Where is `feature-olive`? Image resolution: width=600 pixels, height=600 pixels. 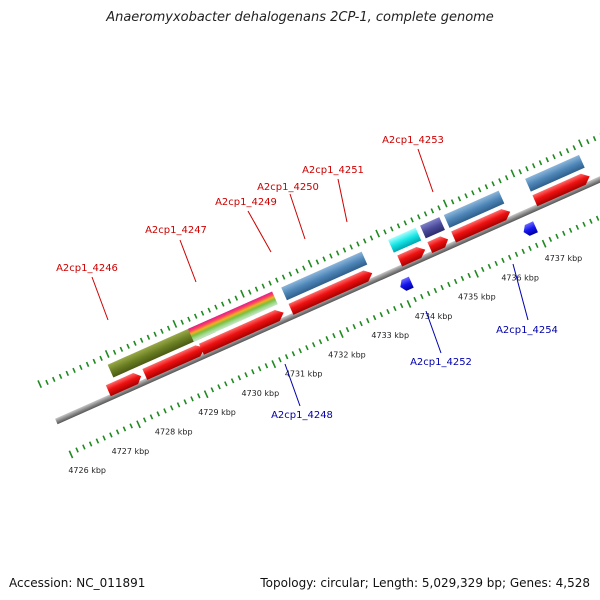 feature-olive is located at coordinates (161, 348).